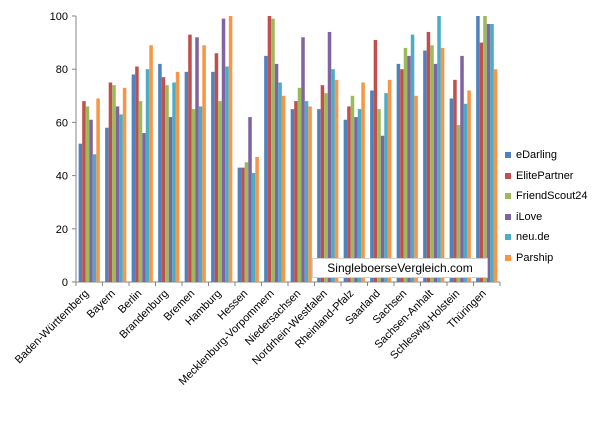 The width and height of the screenshot is (599, 426). I want to click on legend-label: neu.de, so click(533, 237).